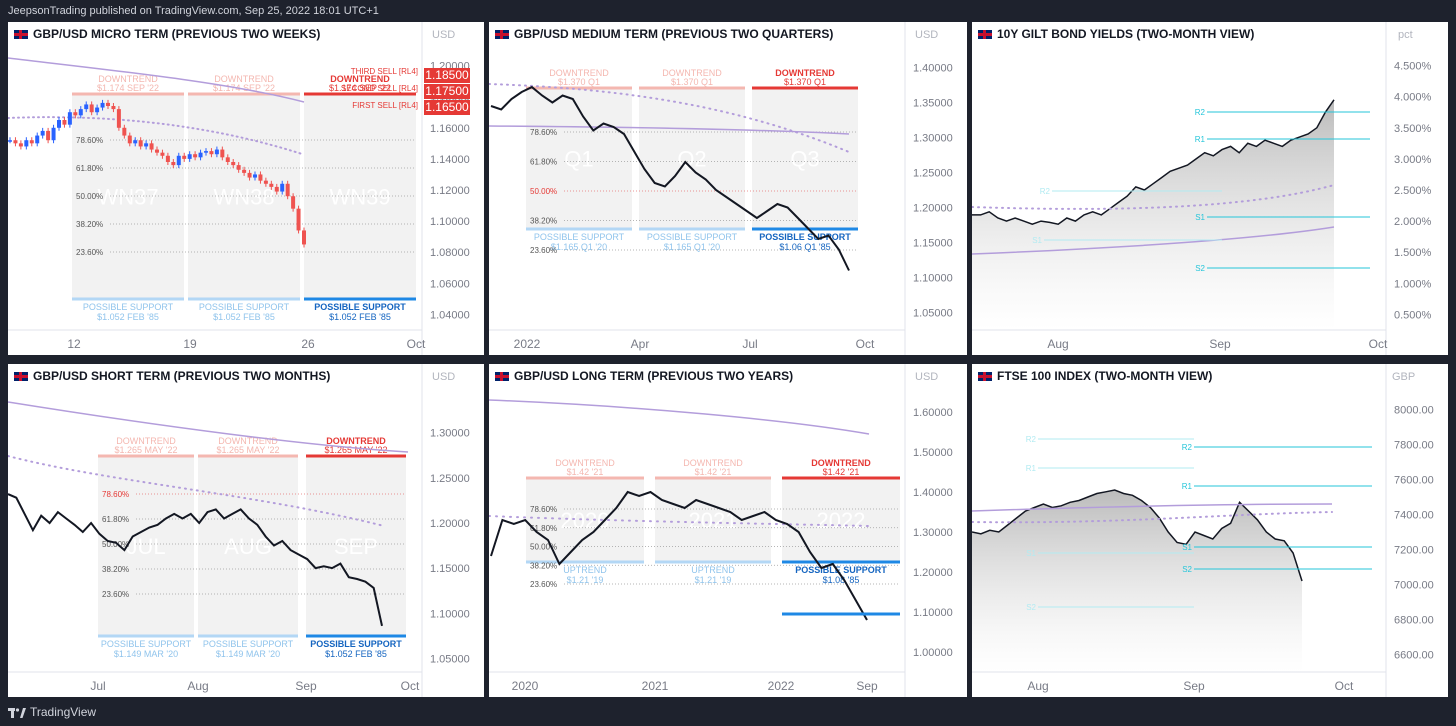 This screenshot has height=726, width=1456. Describe the element at coordinates (933, 104) in the screenshot. I see `y-tick-label: 1.35000` at that location.